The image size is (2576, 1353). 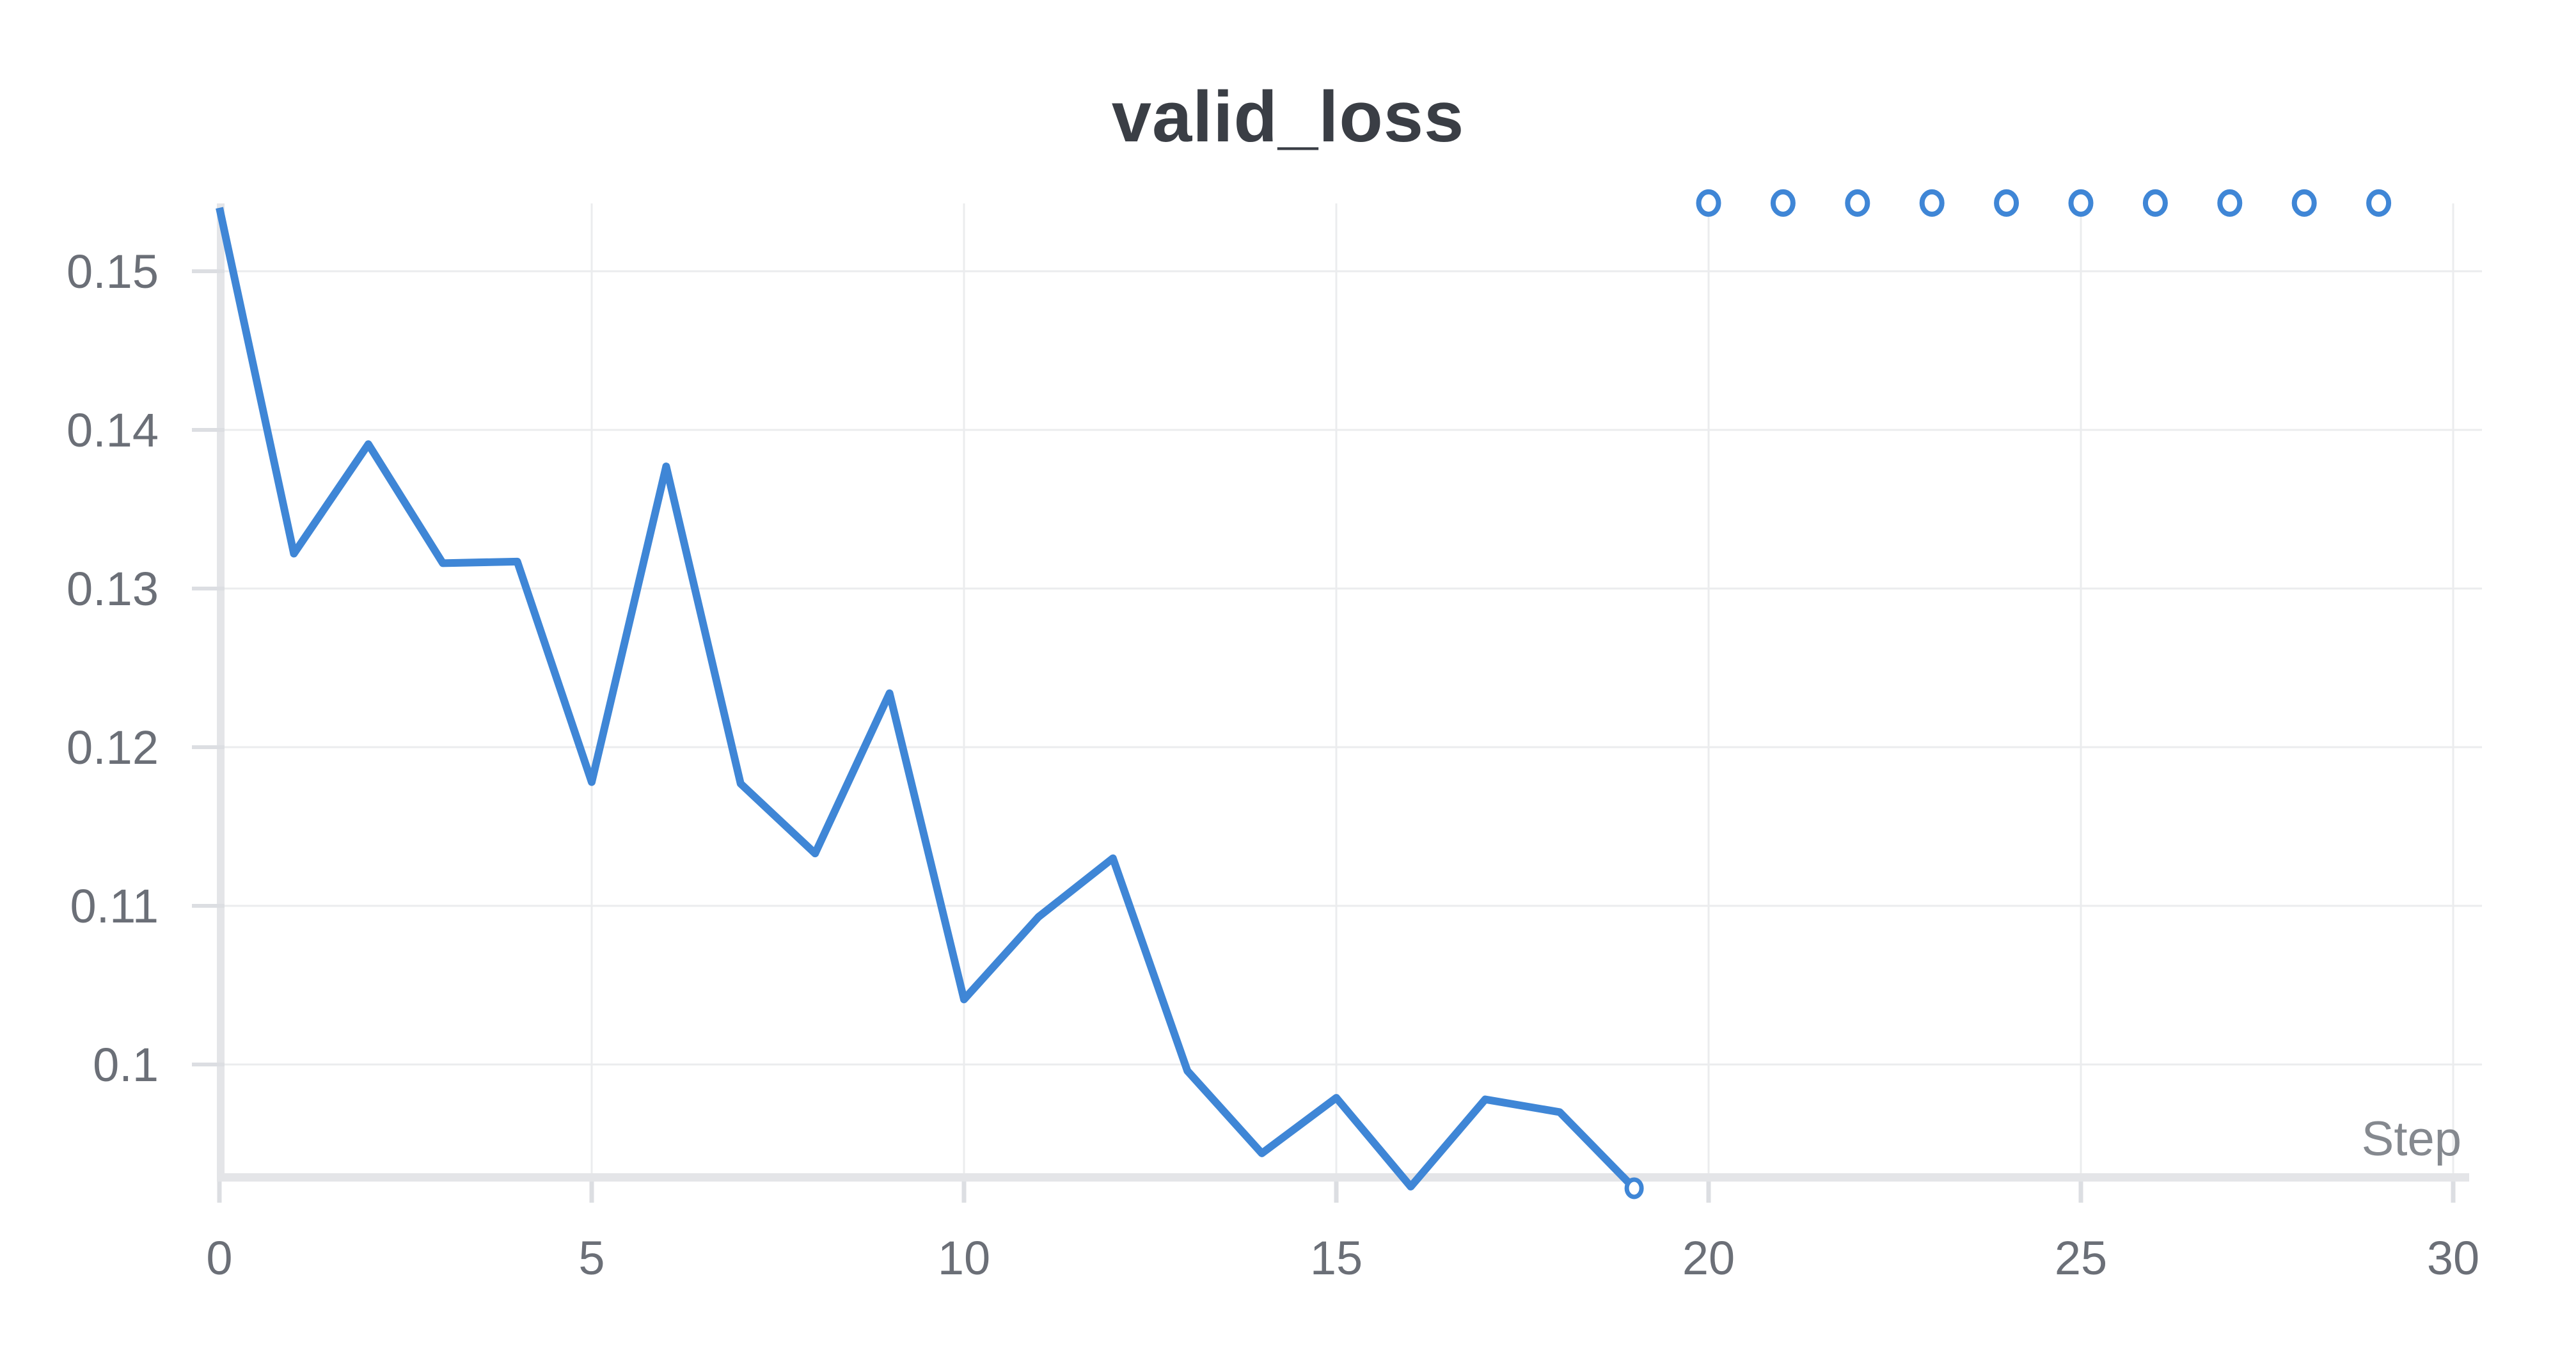 I want to click on x-axis-line, so click(x=1343, y=1178).